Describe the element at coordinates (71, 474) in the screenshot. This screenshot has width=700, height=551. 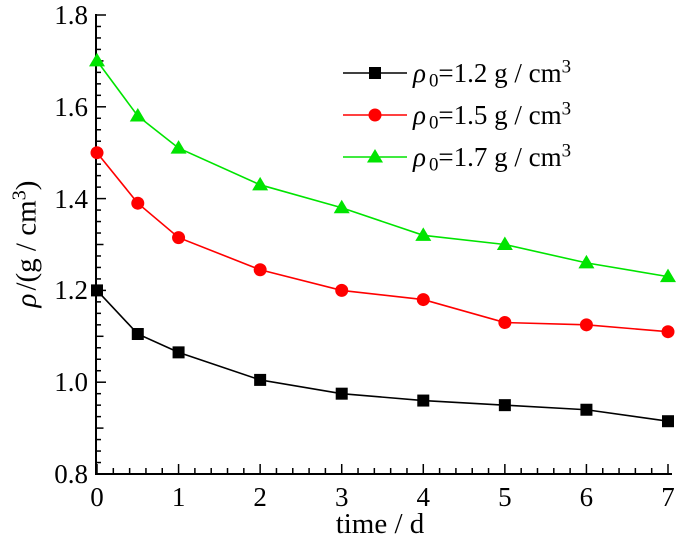
I see `y-tick-label: 0.8` at that location.